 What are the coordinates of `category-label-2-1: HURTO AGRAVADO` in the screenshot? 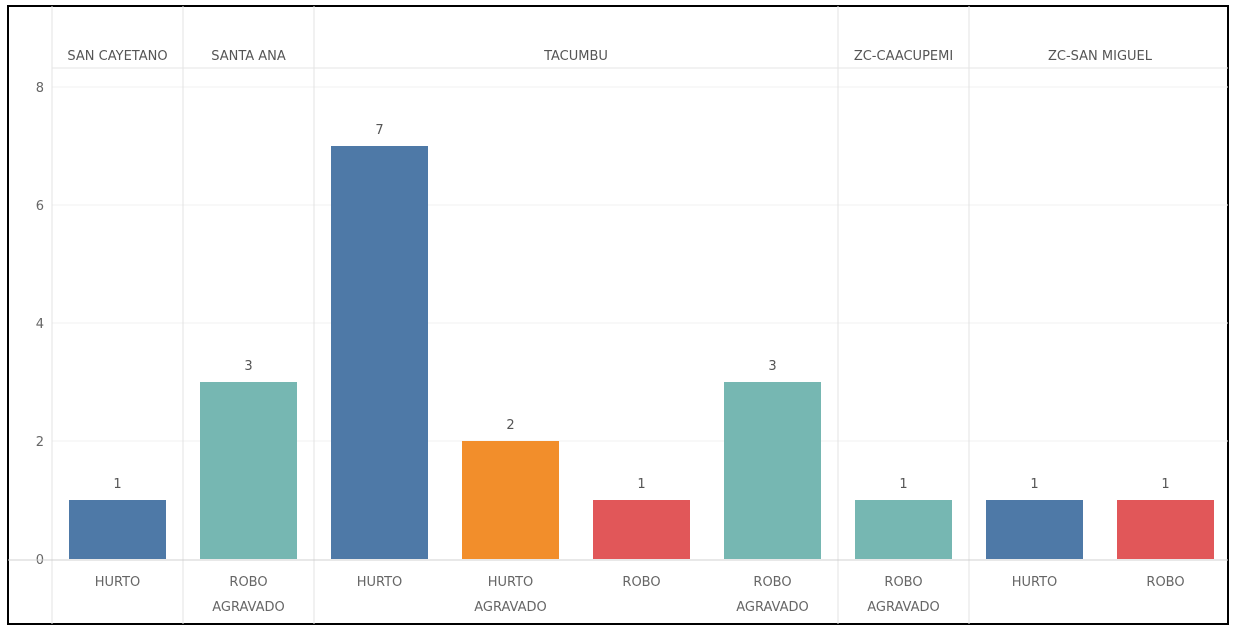 It's located at (510, 595).